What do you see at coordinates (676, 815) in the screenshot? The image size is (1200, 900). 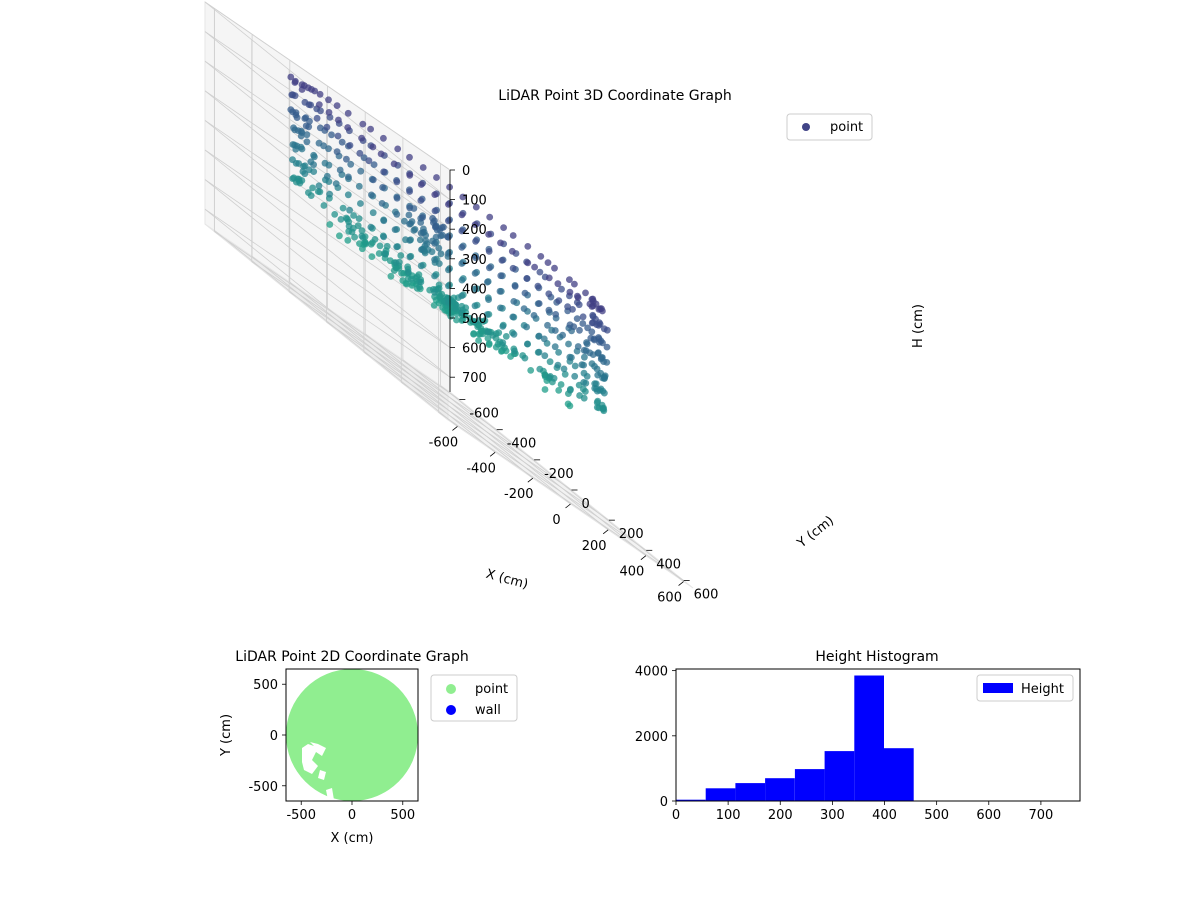 I see `x-tick-label-hist: 0` at bounding box center [676, 815].